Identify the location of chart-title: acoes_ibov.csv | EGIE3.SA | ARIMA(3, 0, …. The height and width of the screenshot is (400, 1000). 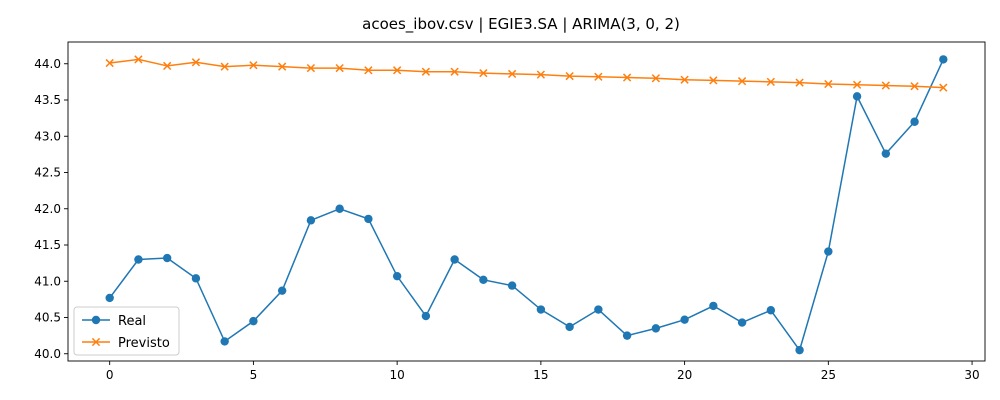
(521, 24).